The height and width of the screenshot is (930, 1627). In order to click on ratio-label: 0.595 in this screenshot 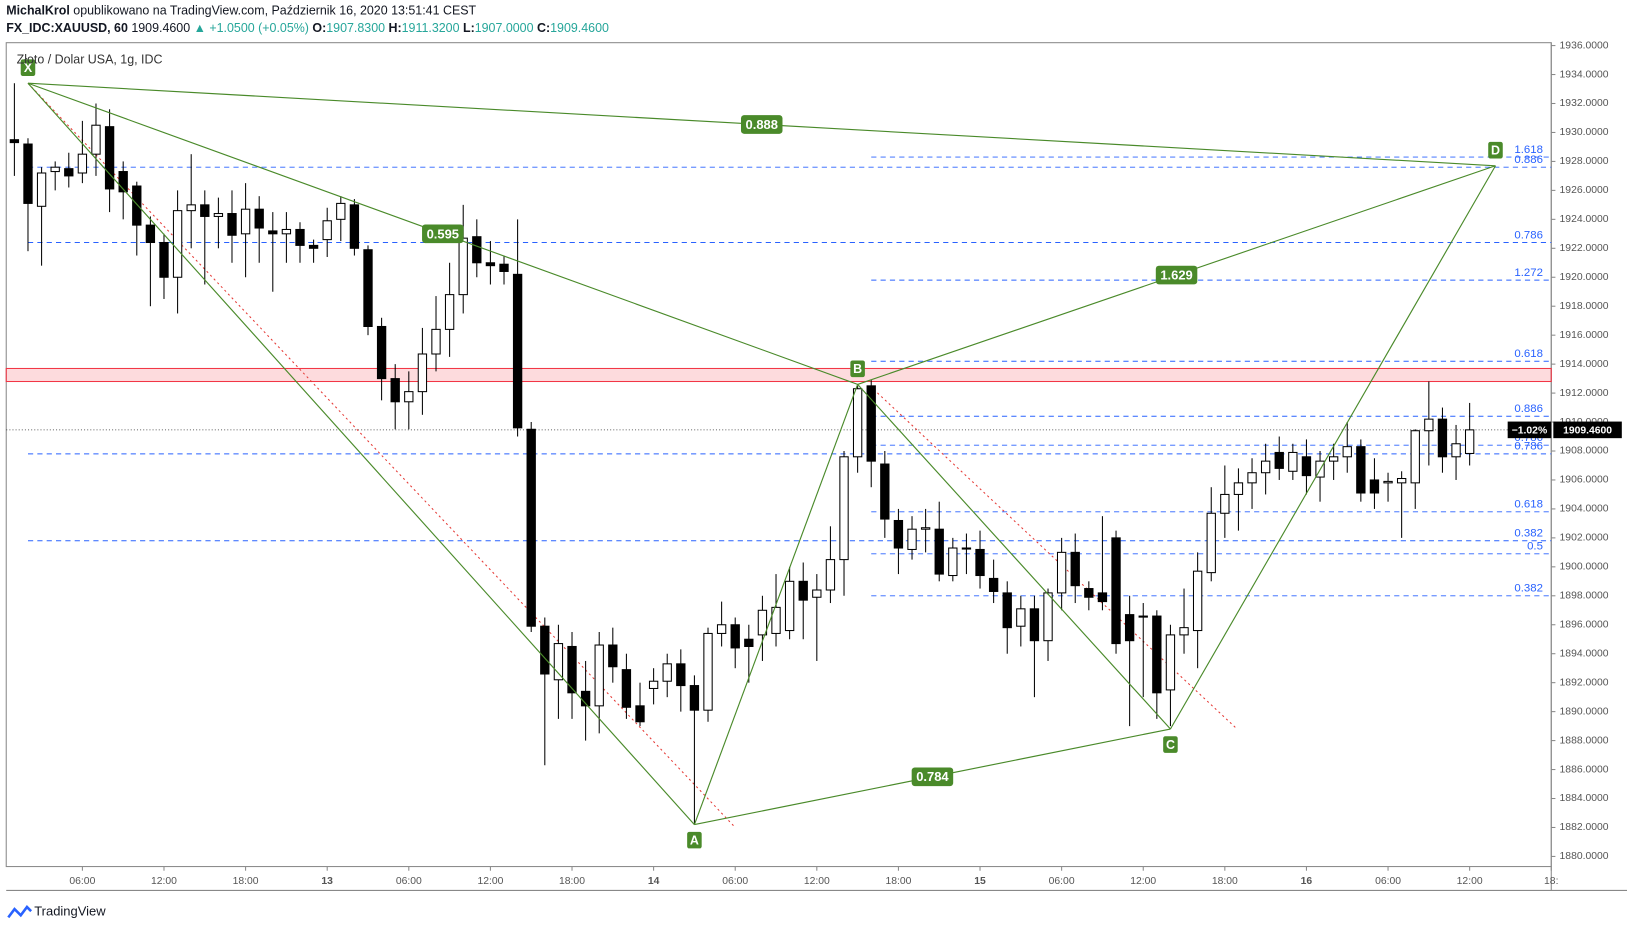, I will do `click(443, 233)`.